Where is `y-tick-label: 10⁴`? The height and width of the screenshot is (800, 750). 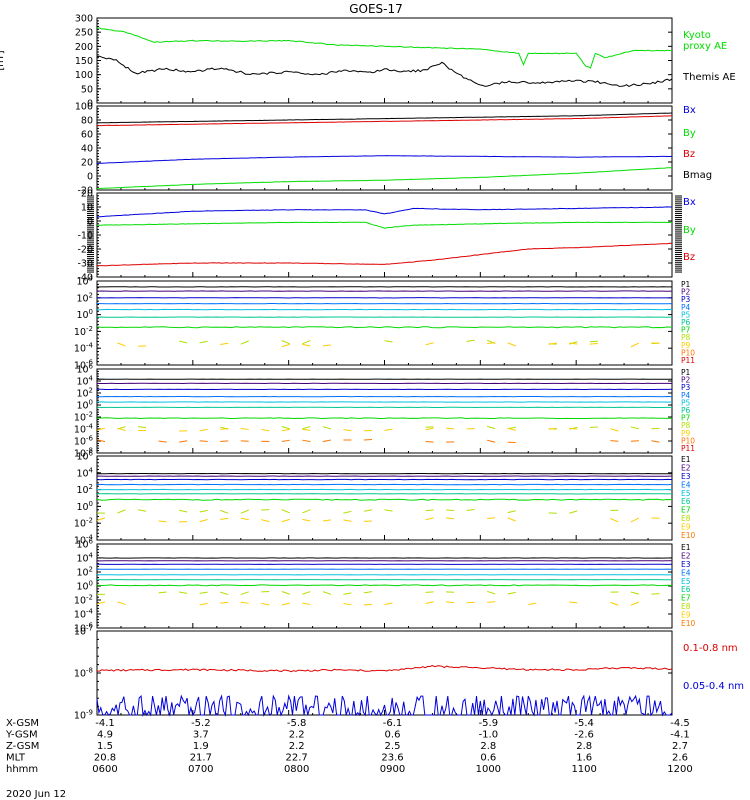
y-tick-label: 10⁴ is located at coordinates (84, 558).